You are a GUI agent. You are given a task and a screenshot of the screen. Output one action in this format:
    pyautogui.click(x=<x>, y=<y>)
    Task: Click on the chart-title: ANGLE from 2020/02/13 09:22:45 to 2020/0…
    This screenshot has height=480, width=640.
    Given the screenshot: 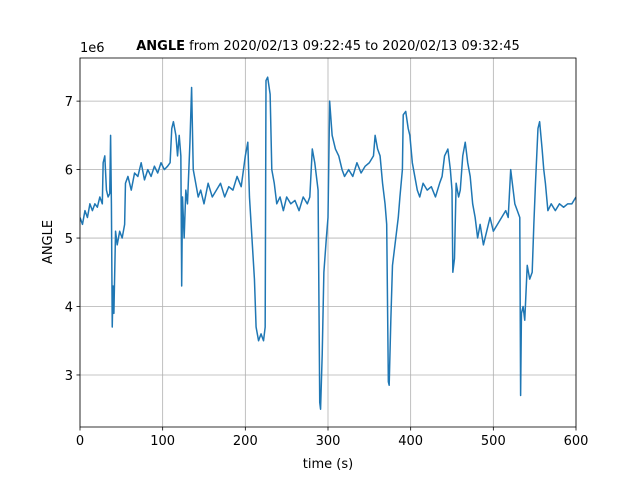 What is the action you would take?
    pyautogui.click(x=328, y=46)
    